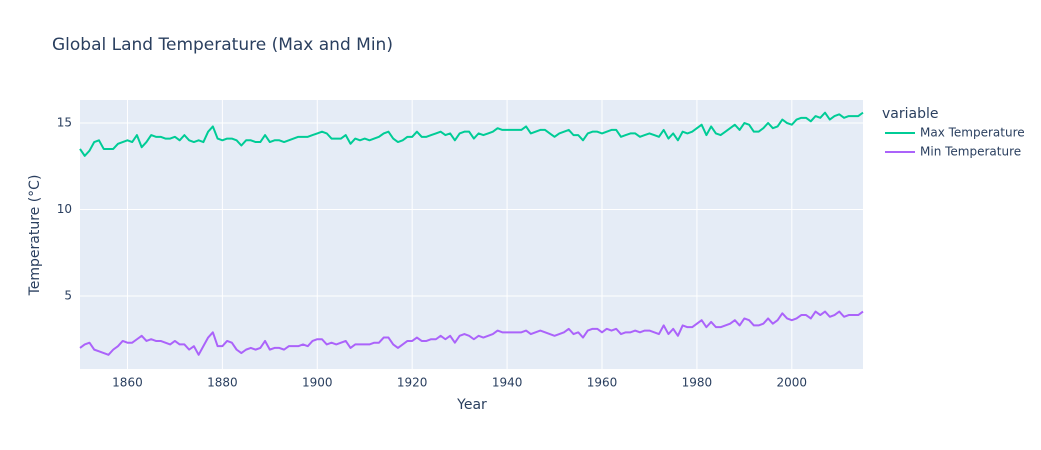 This screenshot has width=1041, height=450. Describe the element at coordinates (317, 383) in the screenshot. I see `x-tick-label: 1900` at that location.